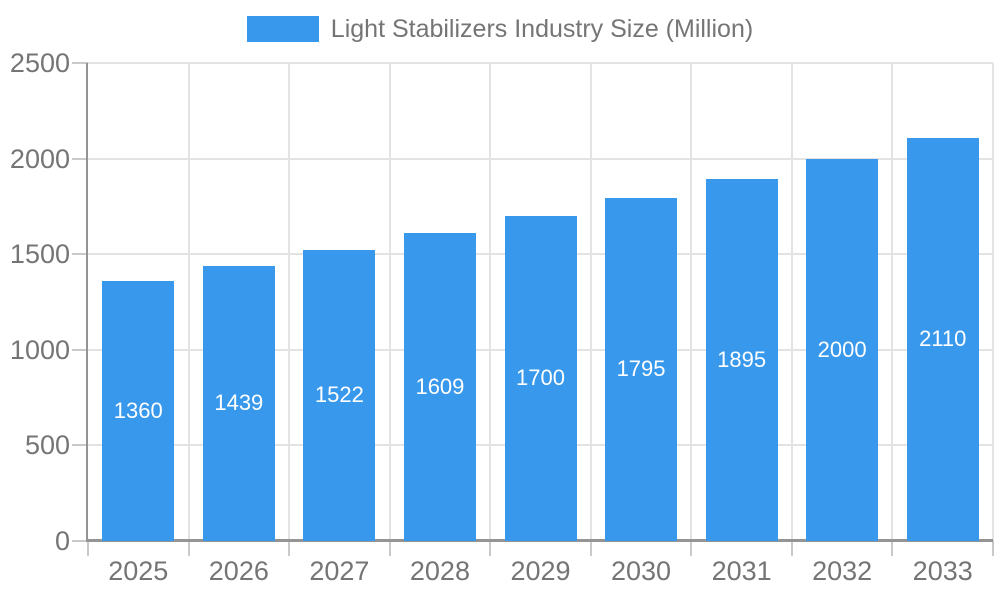  I want to click on bar-value-label: 1439, so click(239, 403).